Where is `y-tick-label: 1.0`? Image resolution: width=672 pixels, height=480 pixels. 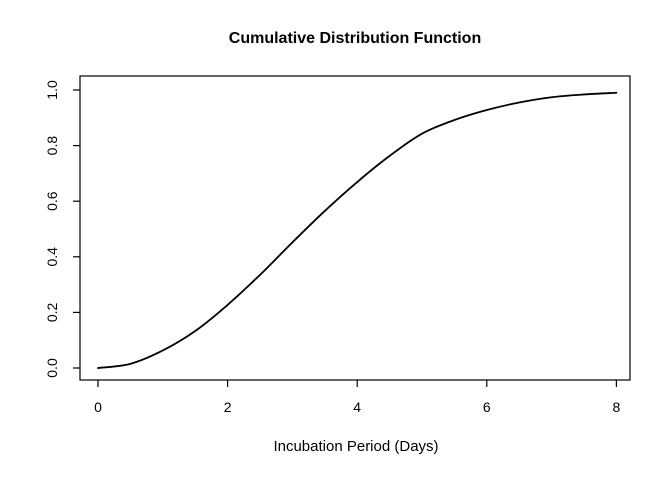
y-tick-label: 1.0 is located at coordinates (52, 90).